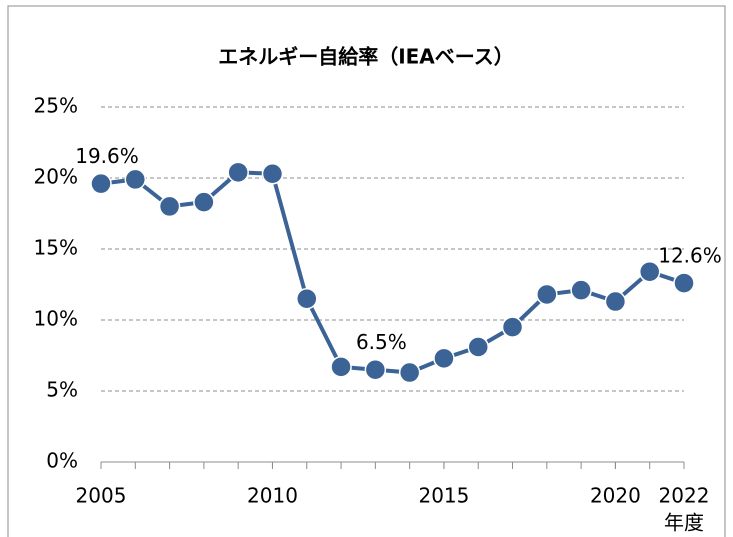 This screenshot has width=733, height=537. Describe the element at coordinates (56, 106) in the screenshot. I see `y-tick-label: 25%` at that location.